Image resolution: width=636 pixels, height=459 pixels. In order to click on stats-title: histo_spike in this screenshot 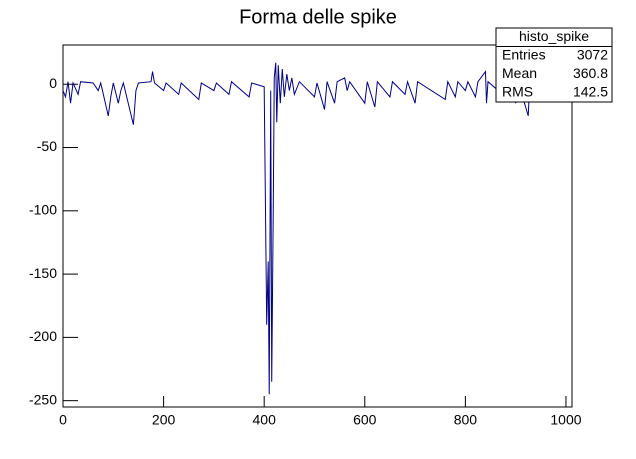, I will do `click(554, 36)`.